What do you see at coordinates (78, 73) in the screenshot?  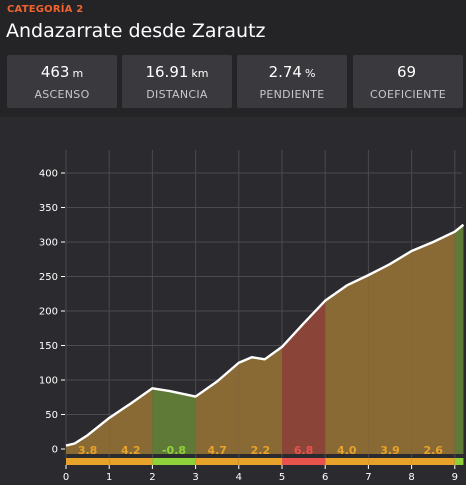 I see `stat-ascent-unit: m` at bounding box center [78, 73].